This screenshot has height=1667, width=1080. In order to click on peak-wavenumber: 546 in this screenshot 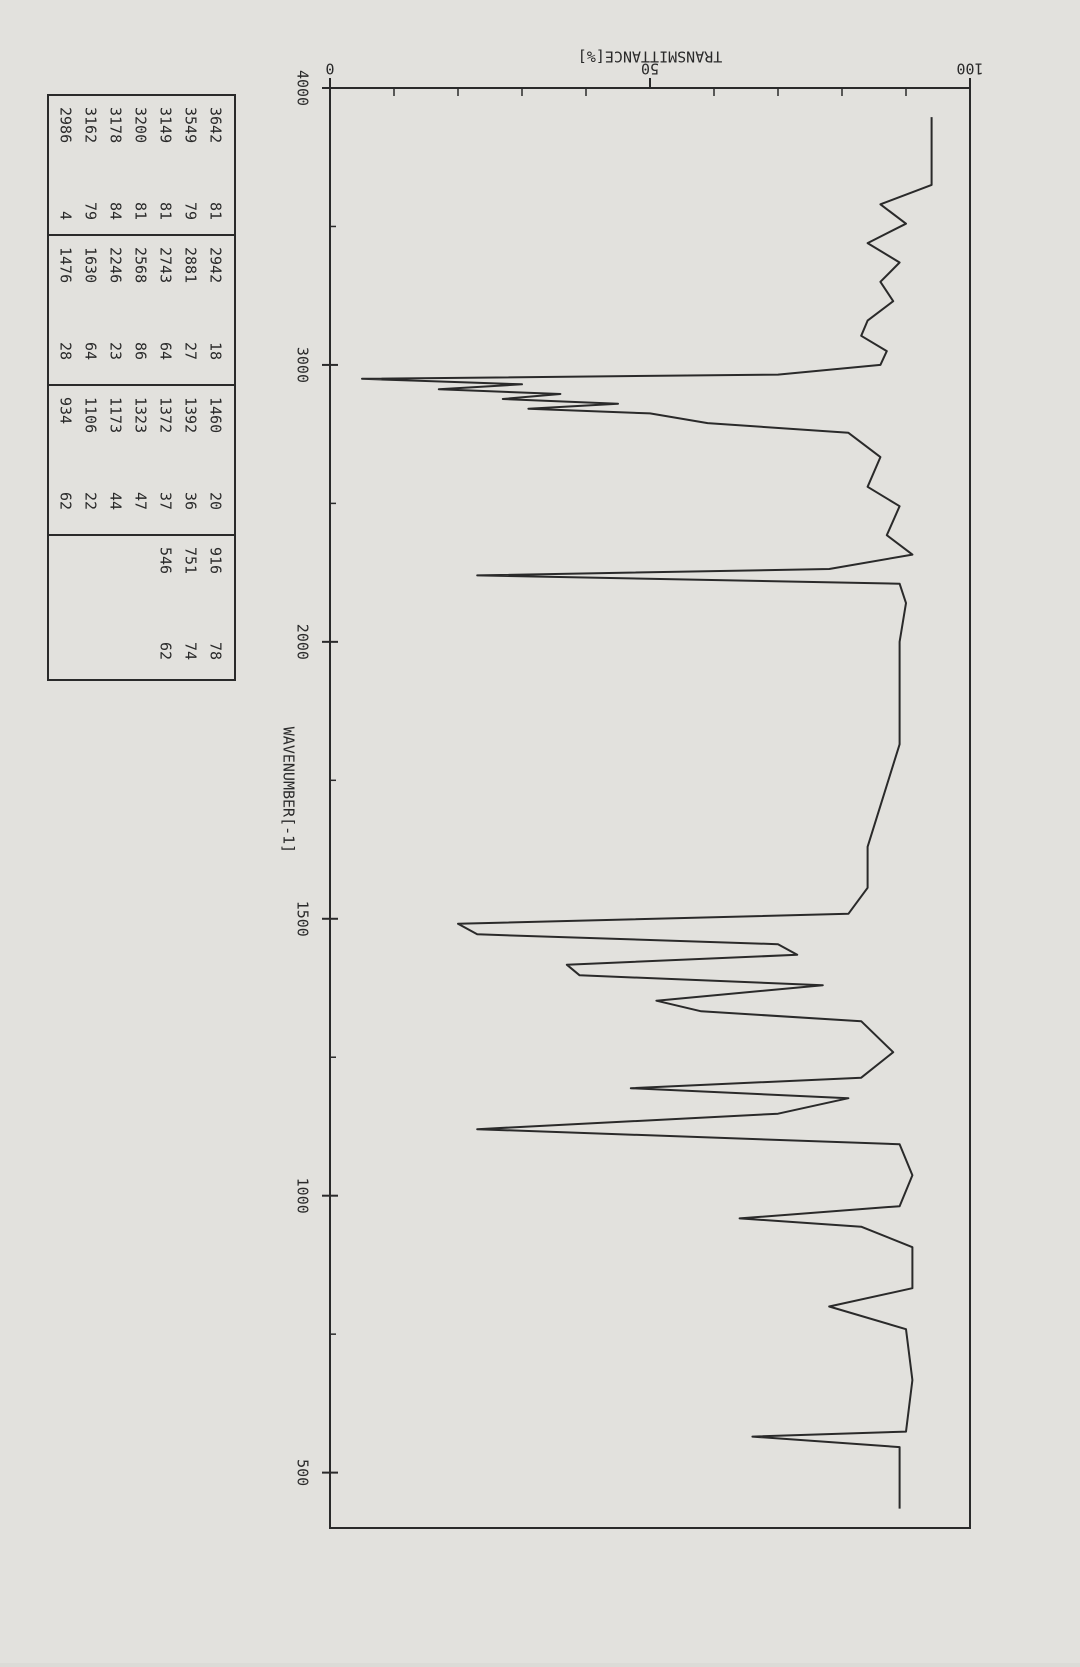, I will do `click(166, 560)`.